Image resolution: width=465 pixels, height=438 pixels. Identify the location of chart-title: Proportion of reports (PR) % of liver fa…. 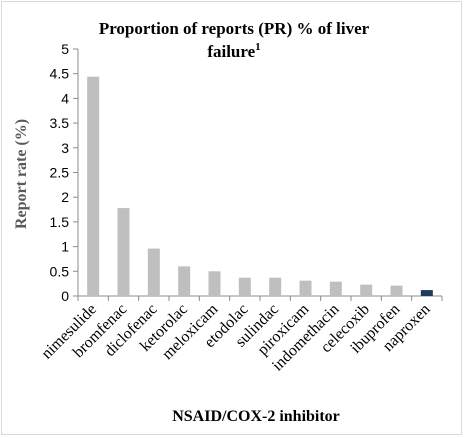
(234, 40).